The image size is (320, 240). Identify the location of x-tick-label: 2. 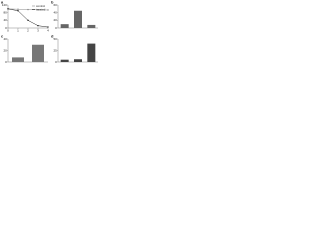
(28, 30).